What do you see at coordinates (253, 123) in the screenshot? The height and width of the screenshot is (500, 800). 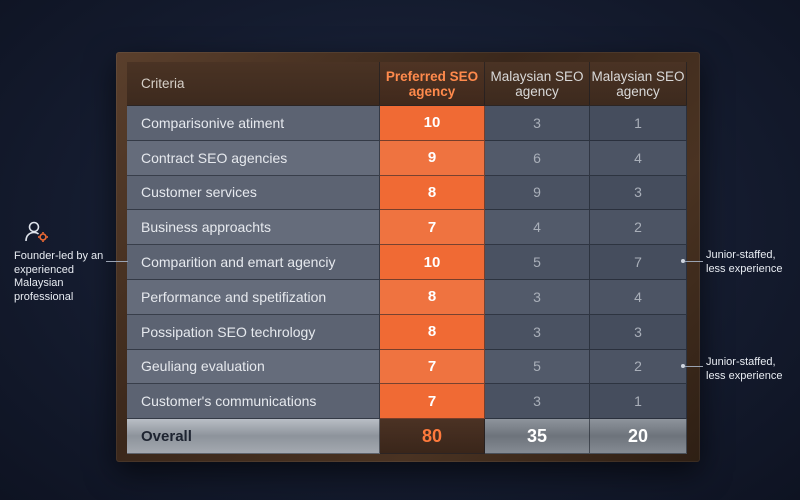 I see `criteria-cell: Comparisonive atiment` at bounding box center [253, 123].